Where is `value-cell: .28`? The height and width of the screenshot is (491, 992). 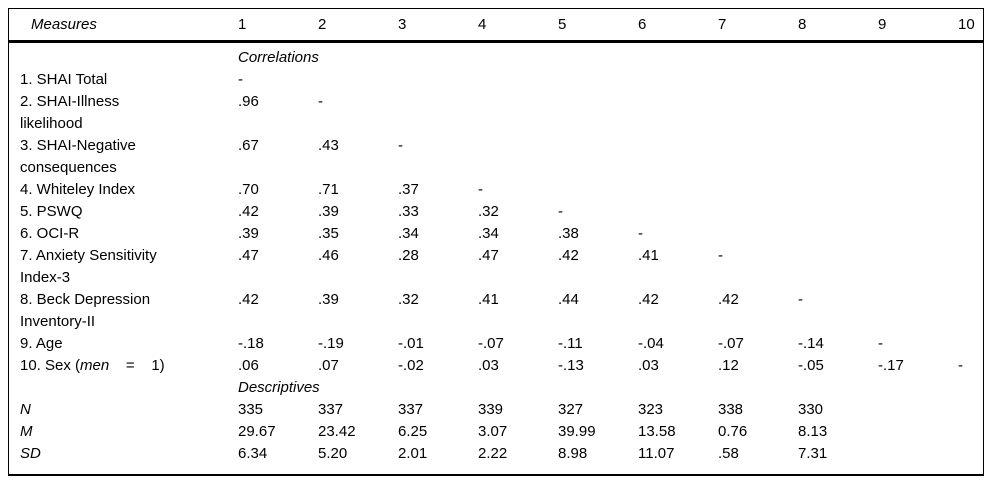 value-cell: .28 is located at coordinates (408, 255).